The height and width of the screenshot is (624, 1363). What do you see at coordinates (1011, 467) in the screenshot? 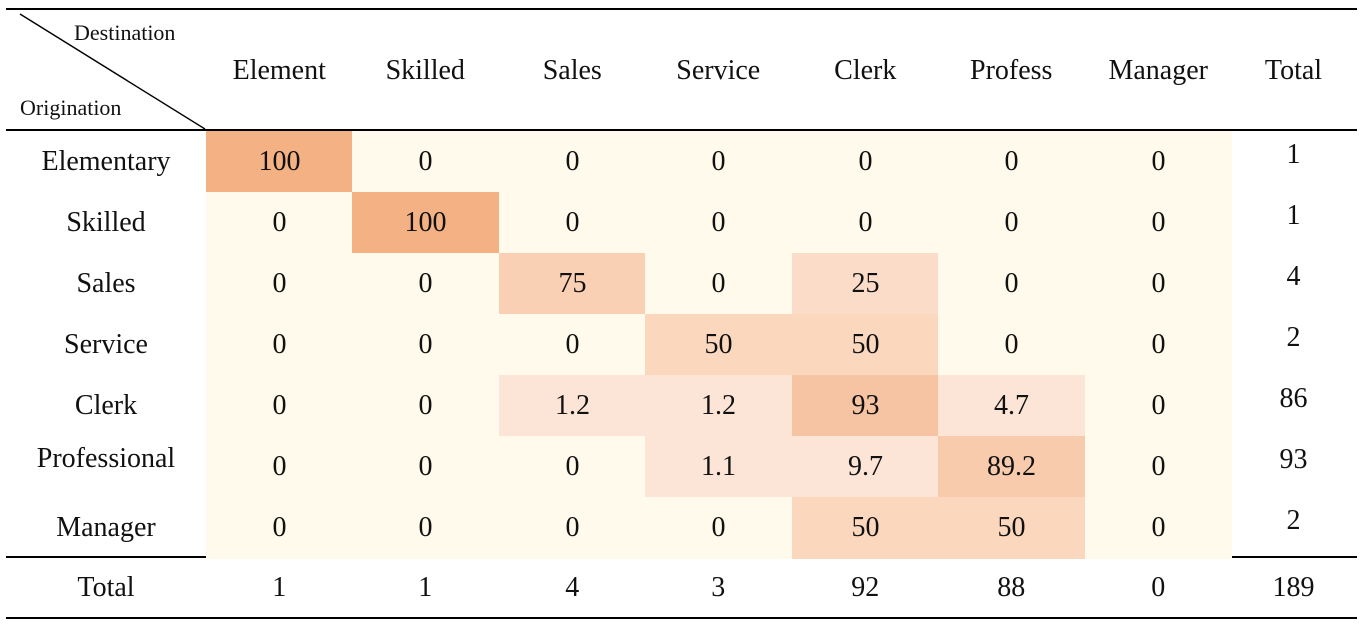
I see `heat-cell: 89.2` at bounding box center [1011, 467].